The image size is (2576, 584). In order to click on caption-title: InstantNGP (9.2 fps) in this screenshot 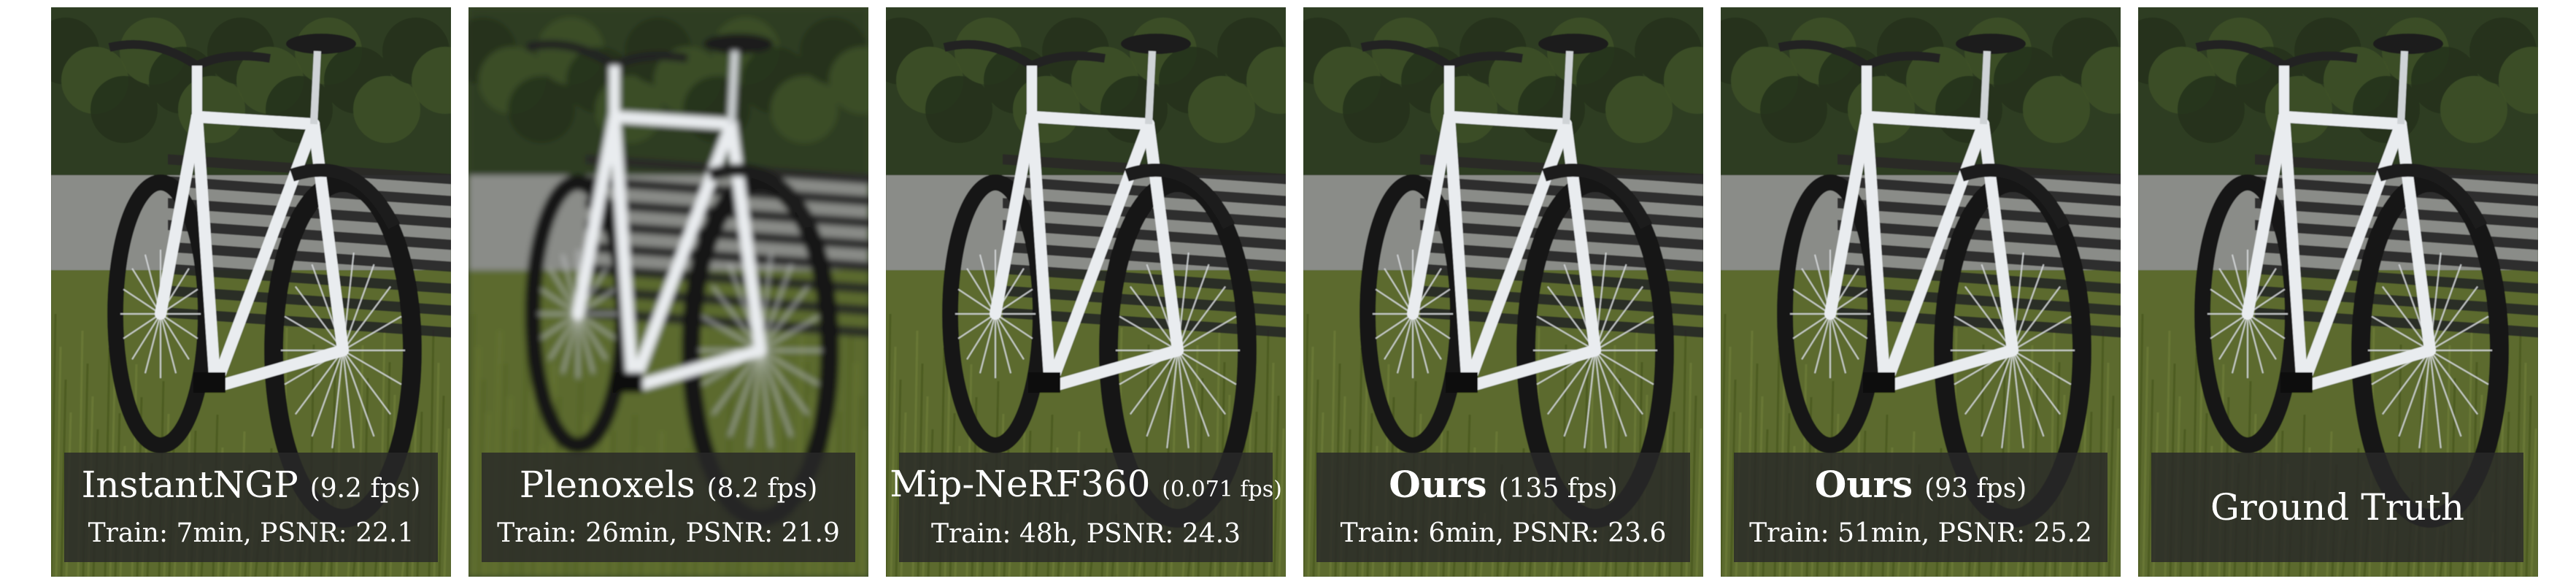, I will do `click(251, 487)`.